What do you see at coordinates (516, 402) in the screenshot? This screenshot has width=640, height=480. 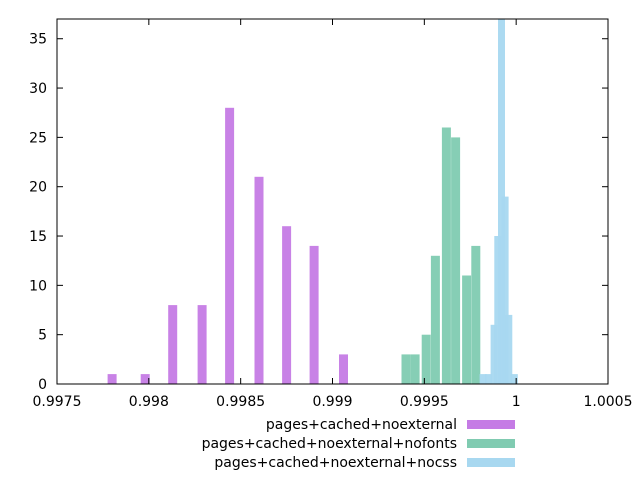 I see `x-tick-label: 1` at bounding box center [516, 402].